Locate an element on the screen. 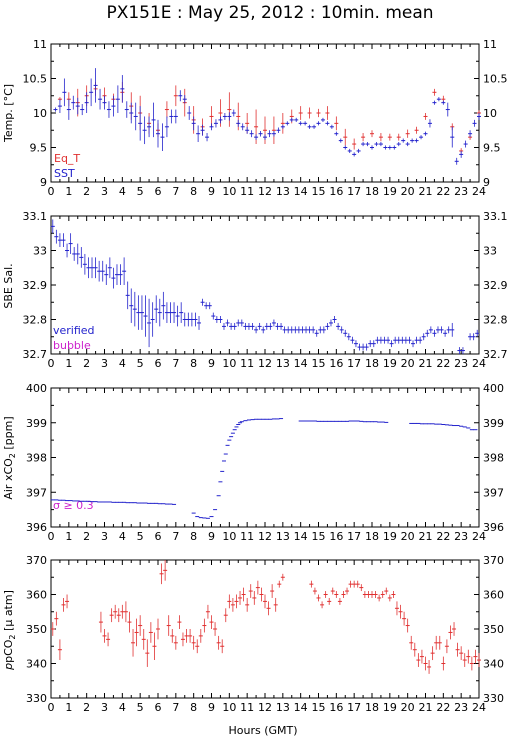 This screenshot has height=739, width=515. x-axis-label: Hours (GMT) is located at coordinates (262, 730).